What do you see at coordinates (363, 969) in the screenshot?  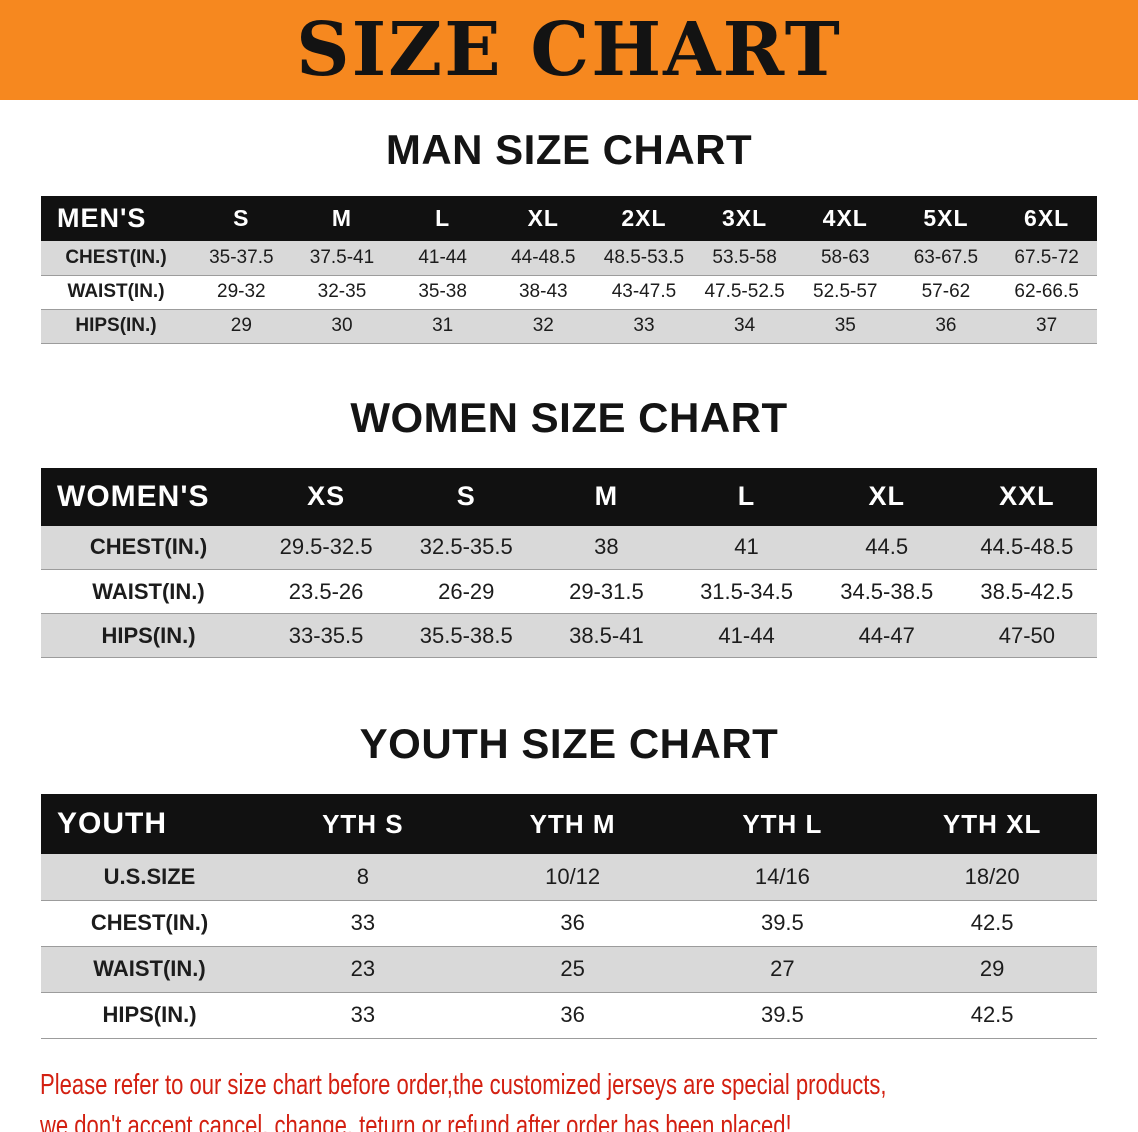 I see `table-cell: 23` at bounding box center [363, 969].